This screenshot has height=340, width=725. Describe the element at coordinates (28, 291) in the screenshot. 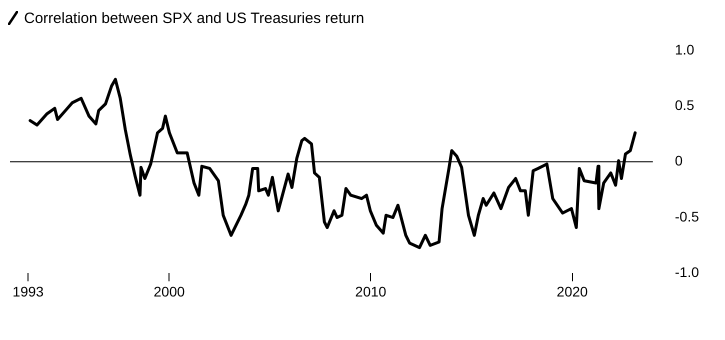

I see `x-tick-label: 1993` at that location.